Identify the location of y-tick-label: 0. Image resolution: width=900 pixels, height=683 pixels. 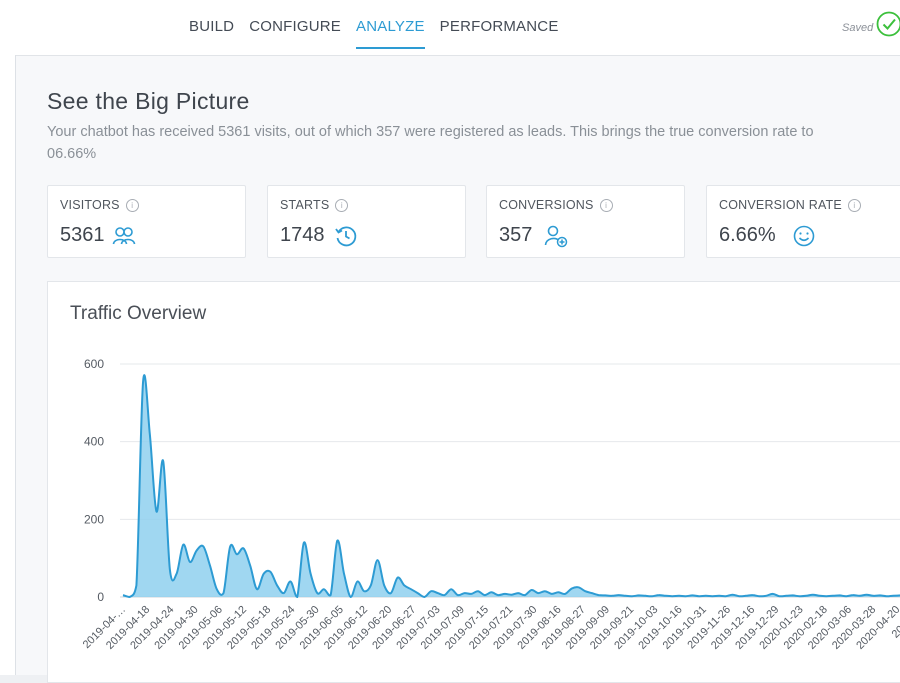
(100, 597).